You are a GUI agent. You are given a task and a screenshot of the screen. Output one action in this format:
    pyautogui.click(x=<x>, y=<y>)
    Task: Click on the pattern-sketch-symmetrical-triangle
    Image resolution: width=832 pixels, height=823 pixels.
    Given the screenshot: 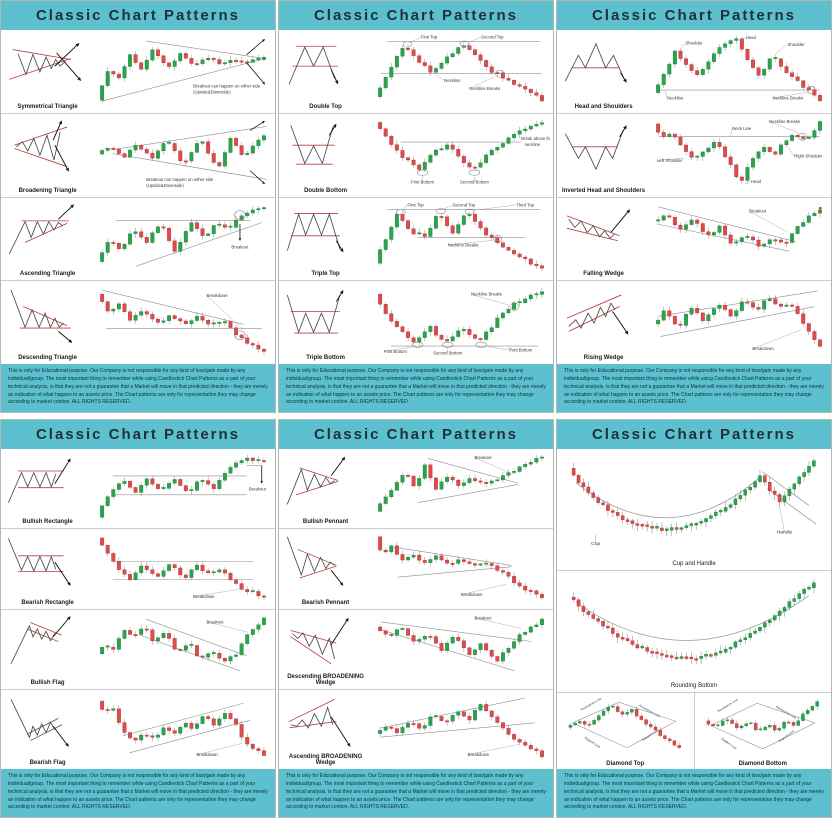 What is the action you would take?
    pyautogui.click(x=44, y=62)
    